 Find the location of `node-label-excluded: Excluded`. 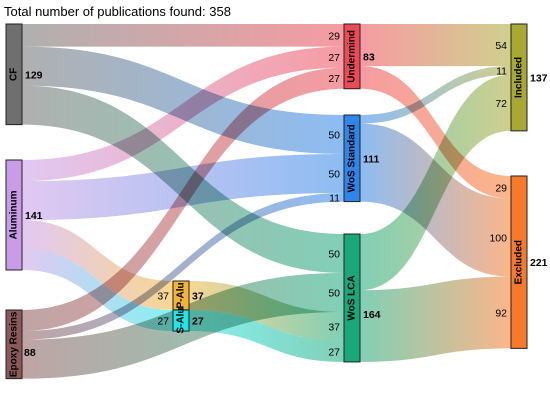

node-label-excluded: Excluded is located at coordinates (519, 262).